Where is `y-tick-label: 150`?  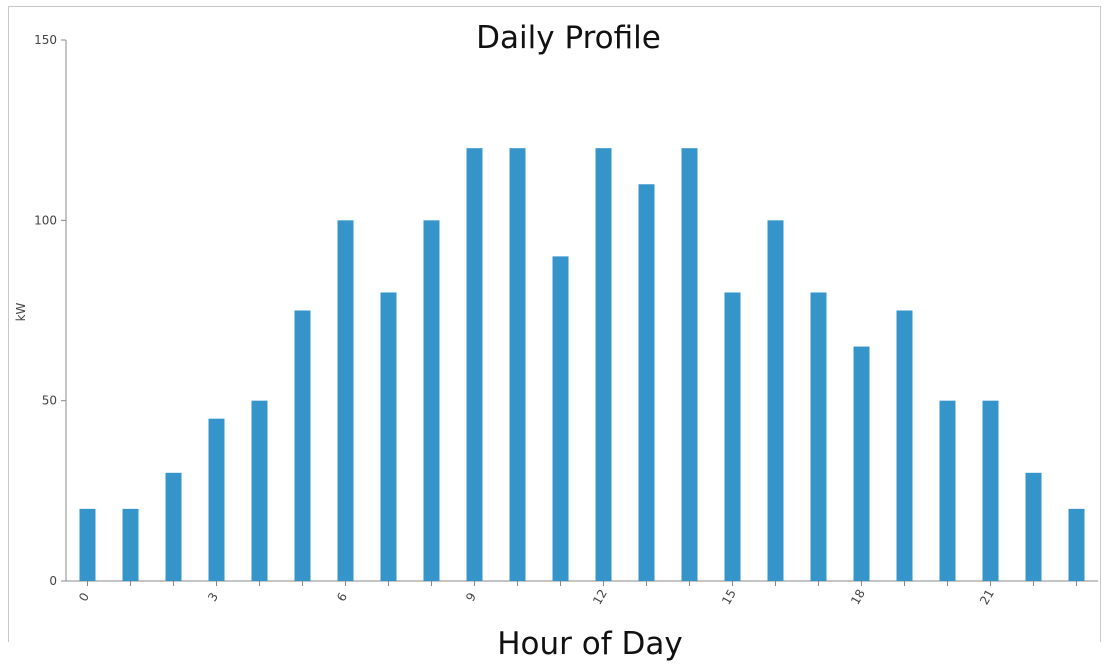 y-tick-label: 150 is located at coordinates (45, 40).